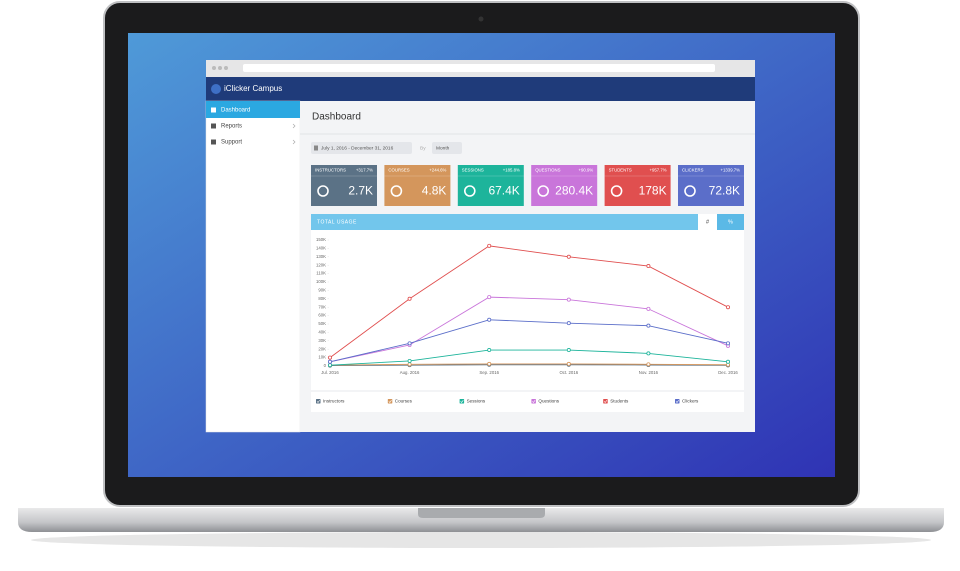 The width and height of the screenshot is (960, 571). I want to click on x-tick-label: Nov. 2016, so click(649, 372).